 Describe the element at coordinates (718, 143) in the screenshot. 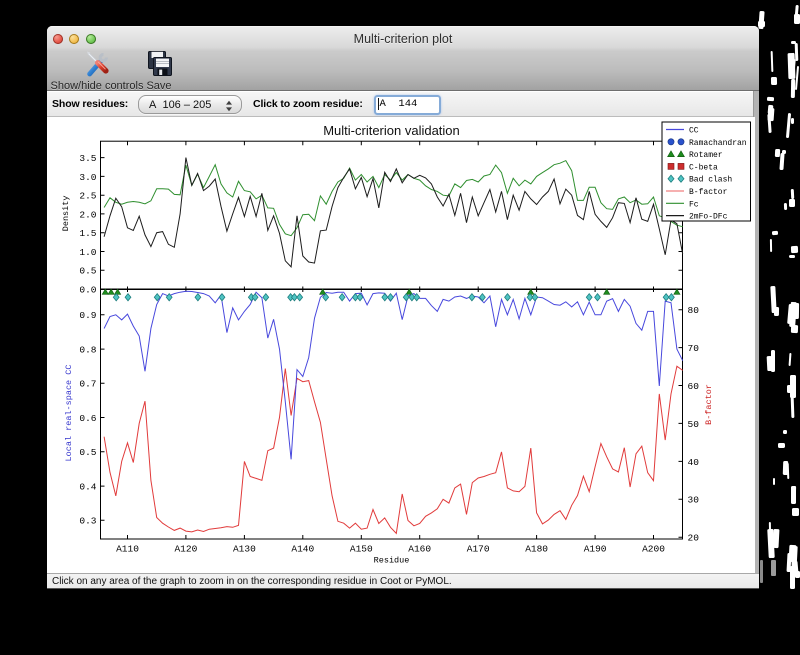

I see `svg-text: Ramachandran` at that location.